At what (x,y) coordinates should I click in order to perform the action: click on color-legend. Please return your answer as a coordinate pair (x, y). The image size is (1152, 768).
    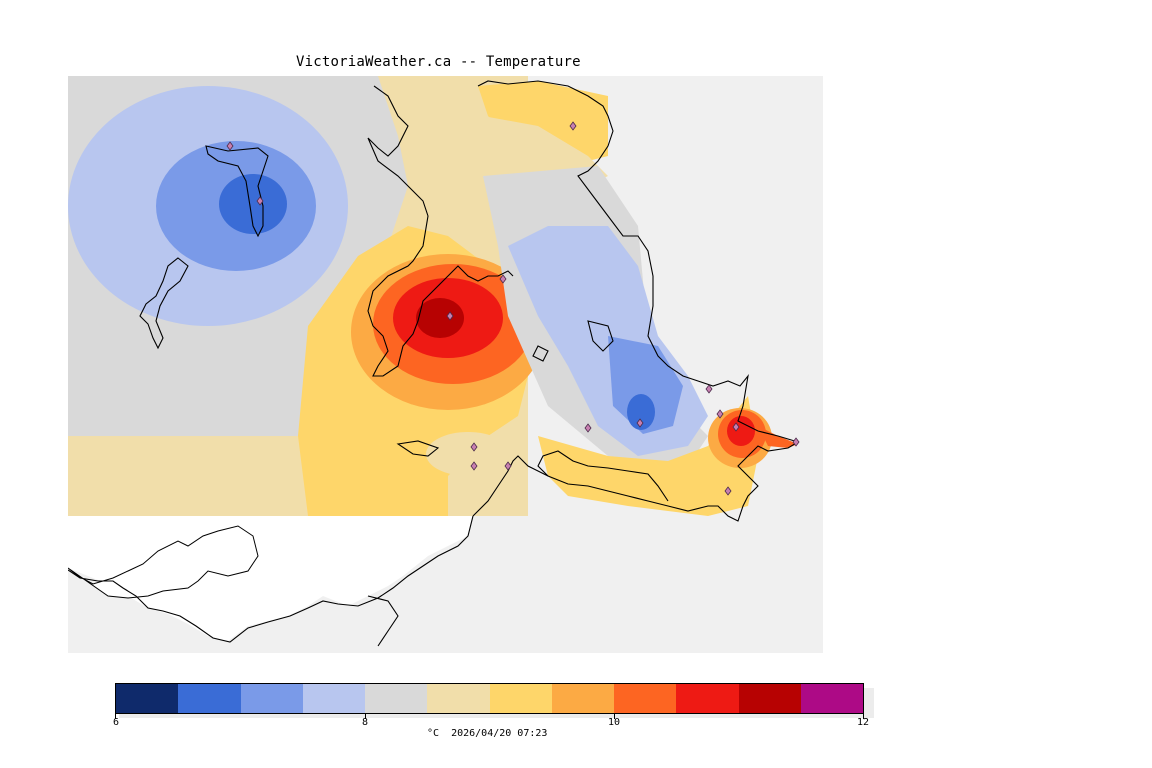
    Looking at the image, I should click on (489, 698).